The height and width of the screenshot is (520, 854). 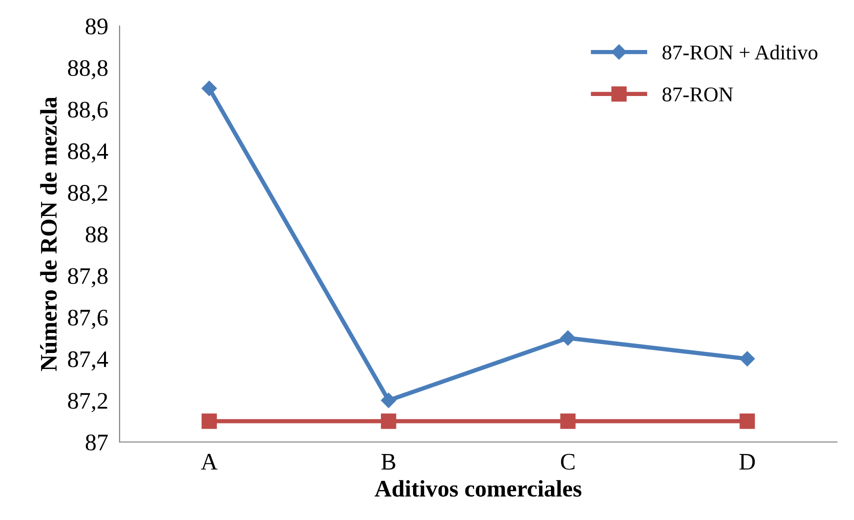 What do you see at coordinates (88, 278) in the screenshot?
I see `y-tick-label: 87,8` at bounding box center [88, 278].